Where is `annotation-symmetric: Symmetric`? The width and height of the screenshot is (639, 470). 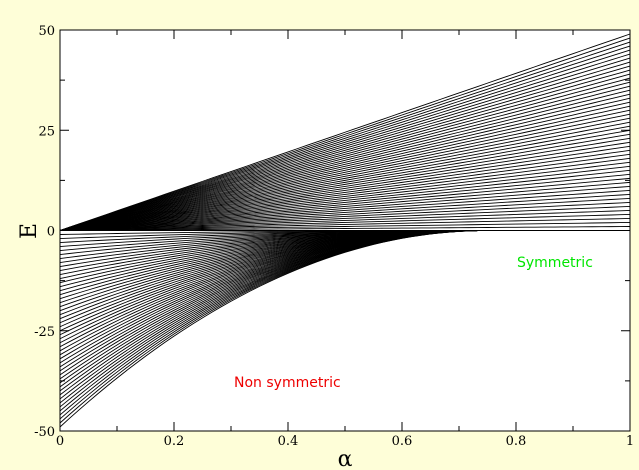 annotation-symmetric: Symmetric is located at coordinates (555, 263).